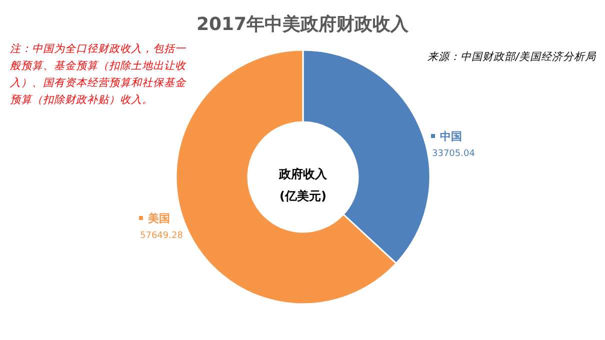 The width and height of the screenshot is (605, 340). I want to click on data-label: 57649.28, so click(162, 236).